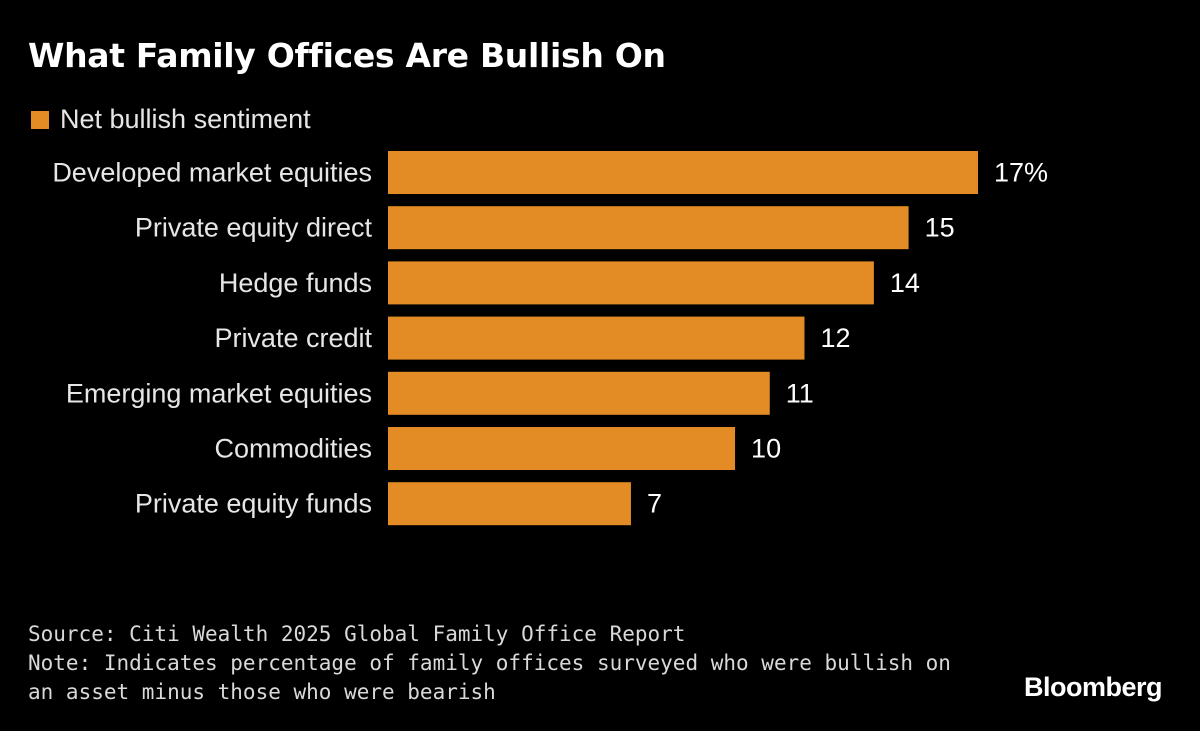 The height and width of the screenshot is (731, 1200). Describe the element at coordinates (1093, 687) in the screenshot. I see `bloomberg-logo: Bloomberg` at that location.